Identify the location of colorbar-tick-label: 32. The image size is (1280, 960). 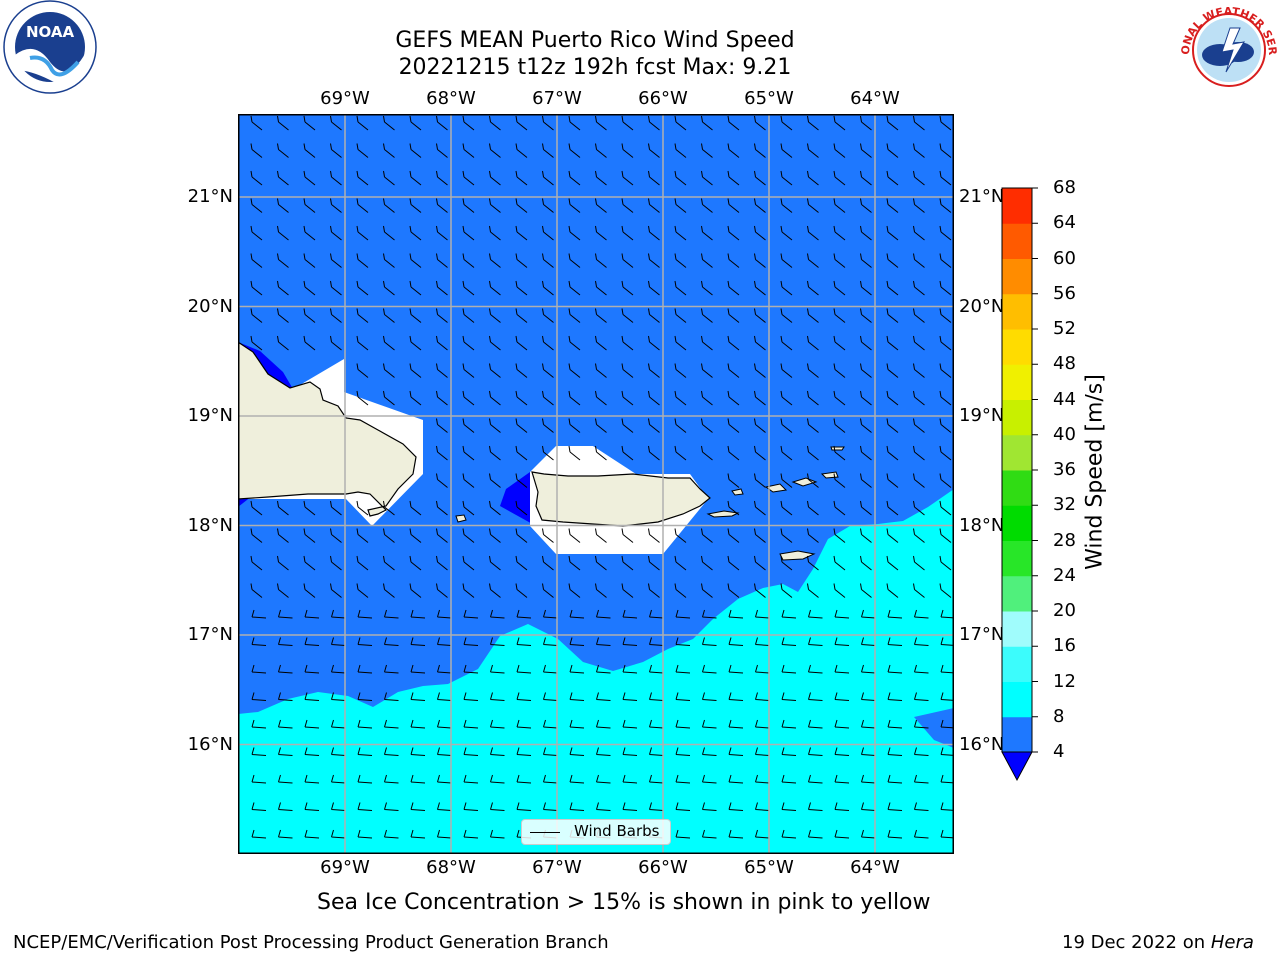
(1064, 505).